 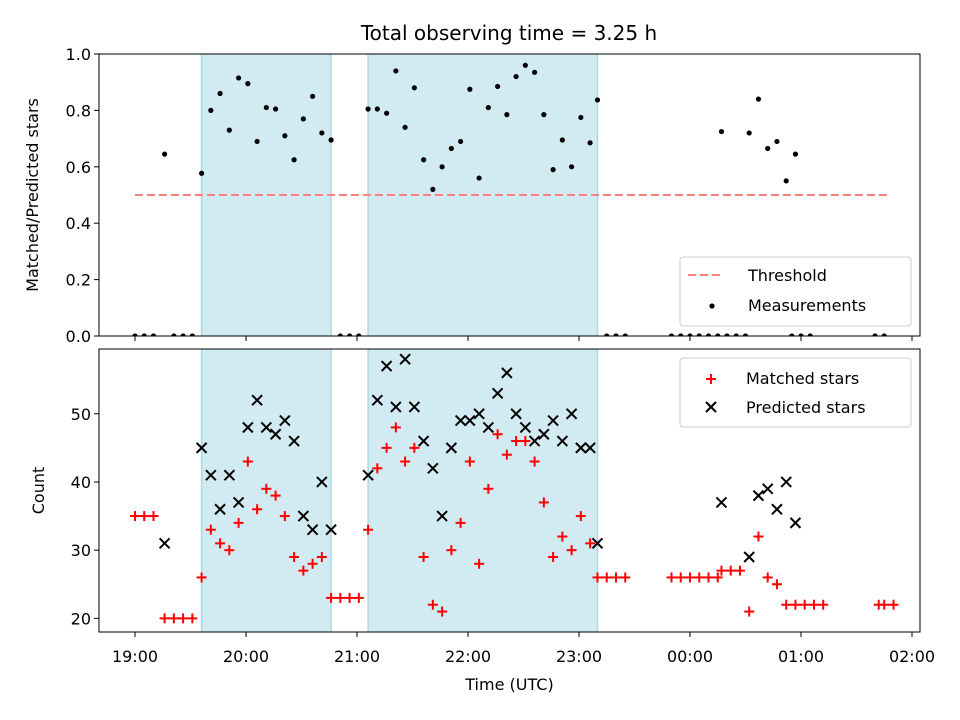 I want to click on legend: Threshold Measurements, so click(x=795, y=291).